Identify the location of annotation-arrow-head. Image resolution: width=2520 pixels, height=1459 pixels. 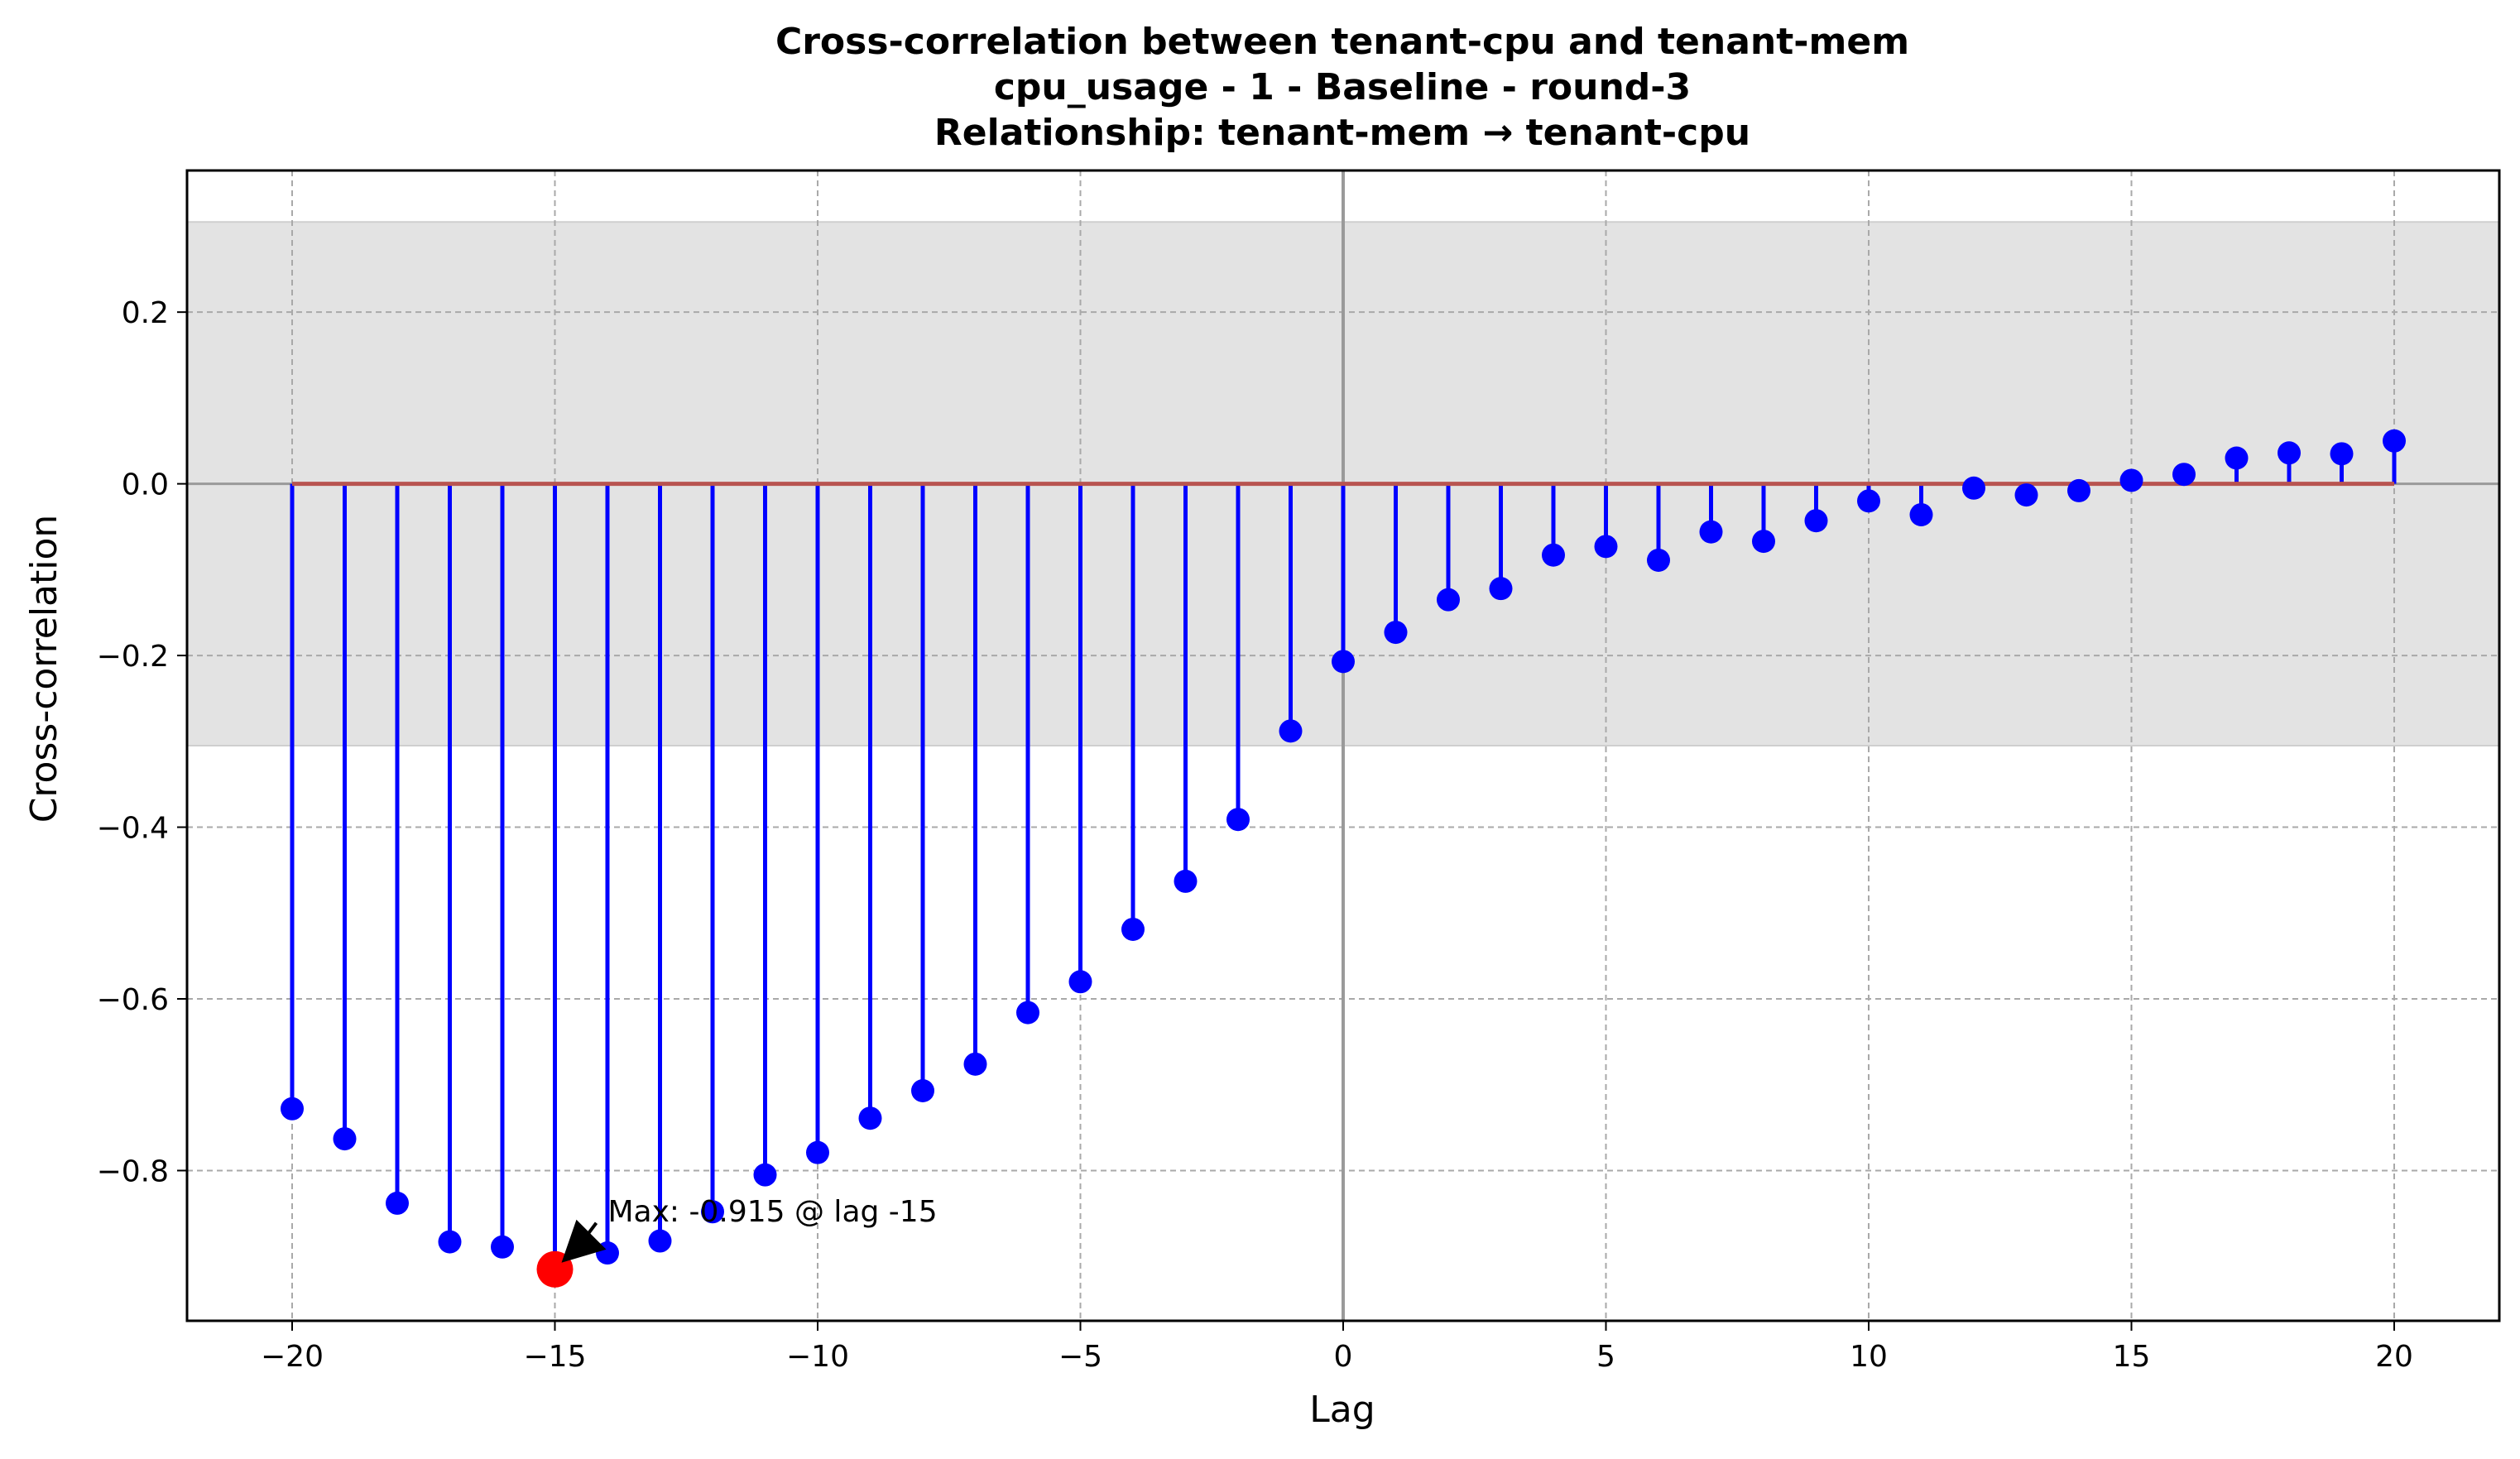
(584, 1241).